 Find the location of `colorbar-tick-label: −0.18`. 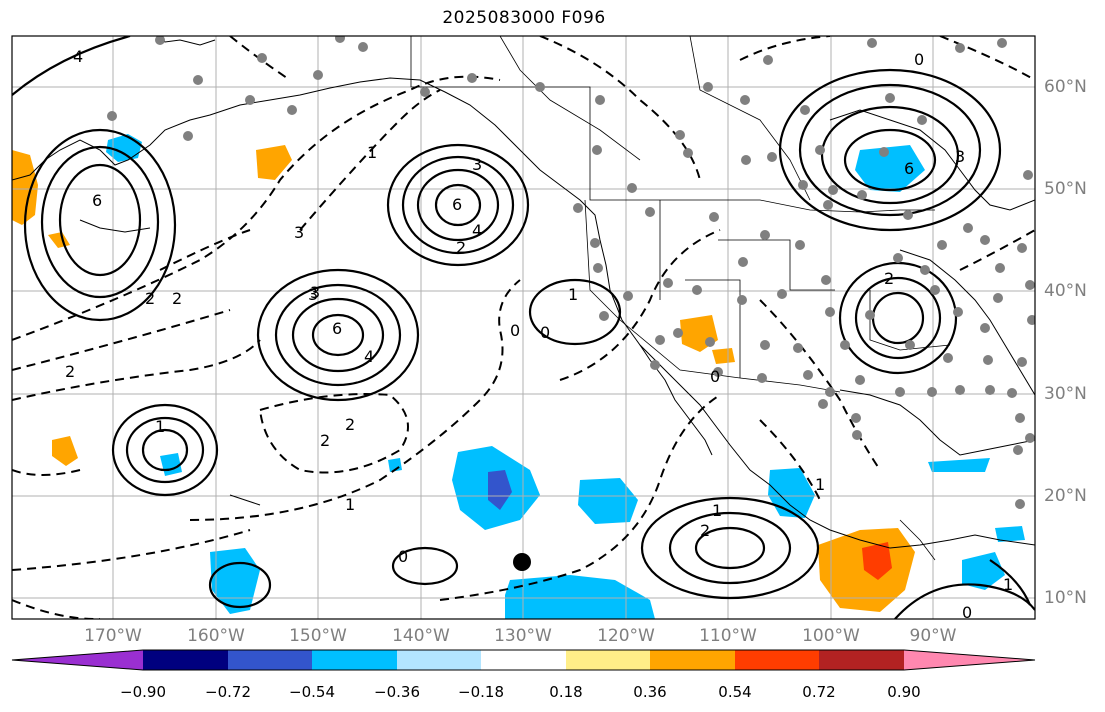

colorbar-tick-label: −0.18 is located at coordinates (481, 692).